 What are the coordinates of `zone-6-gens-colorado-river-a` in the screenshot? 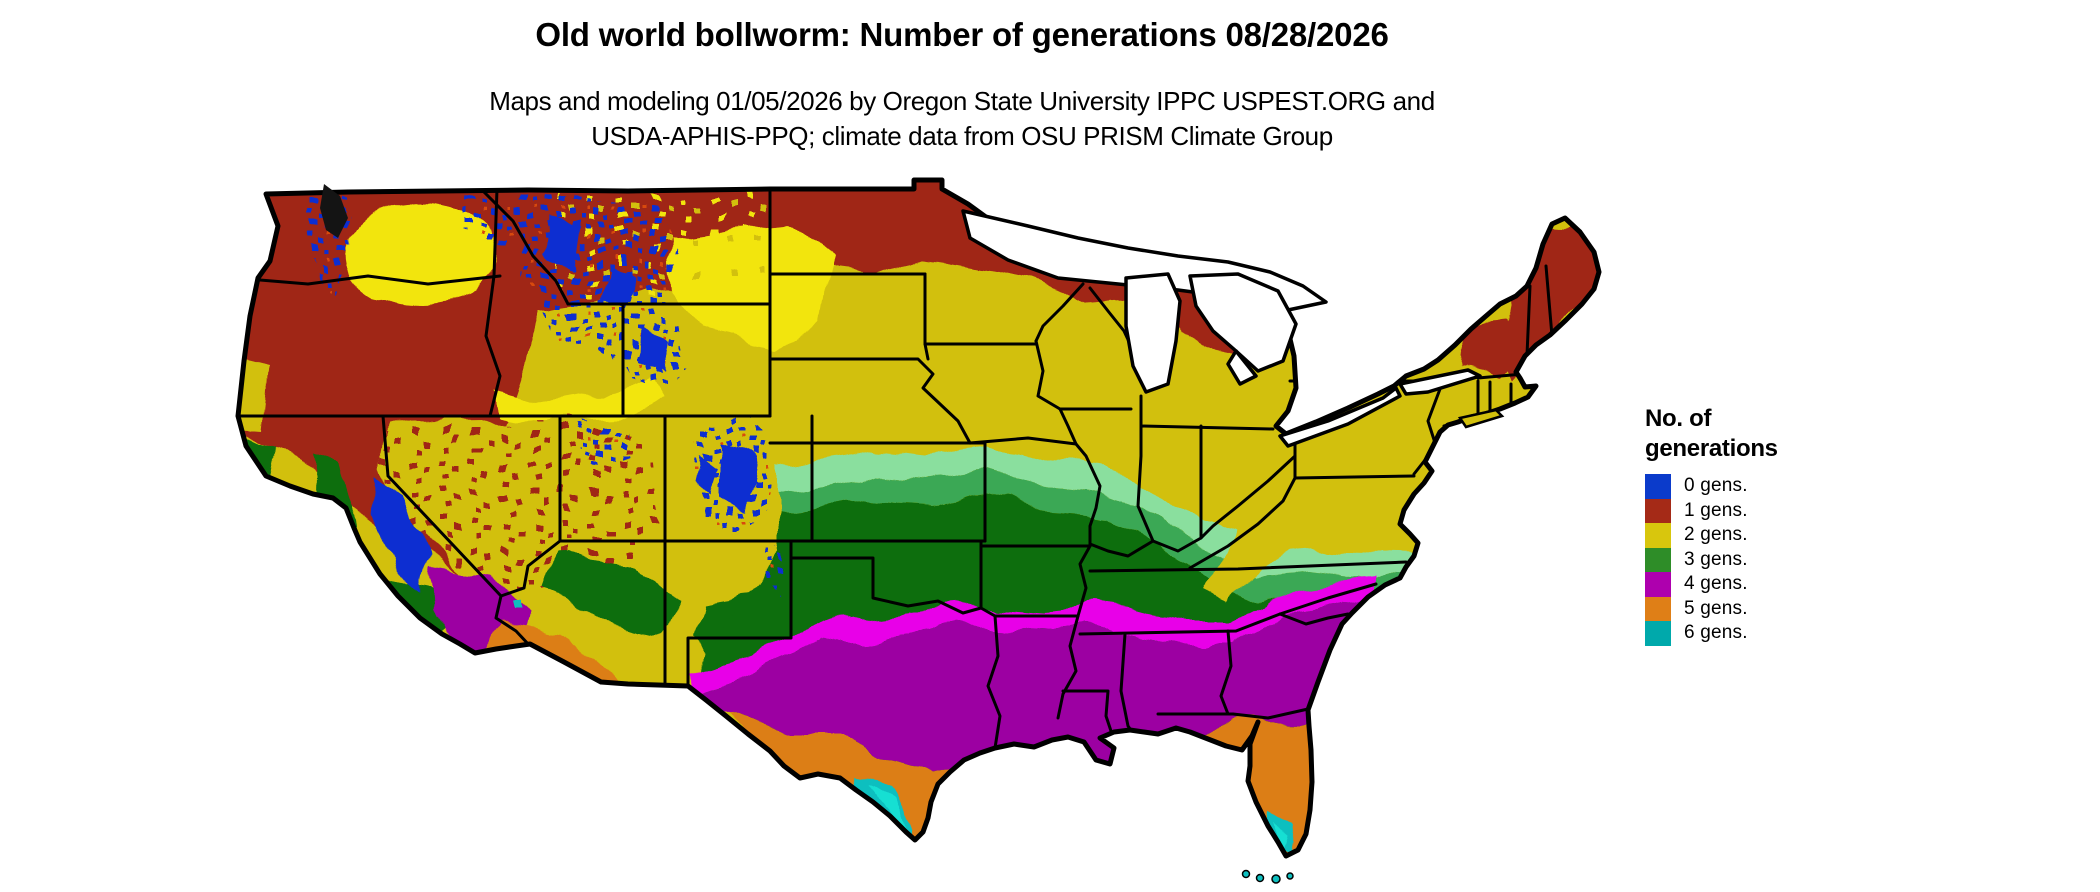 It's located at (514, 608).